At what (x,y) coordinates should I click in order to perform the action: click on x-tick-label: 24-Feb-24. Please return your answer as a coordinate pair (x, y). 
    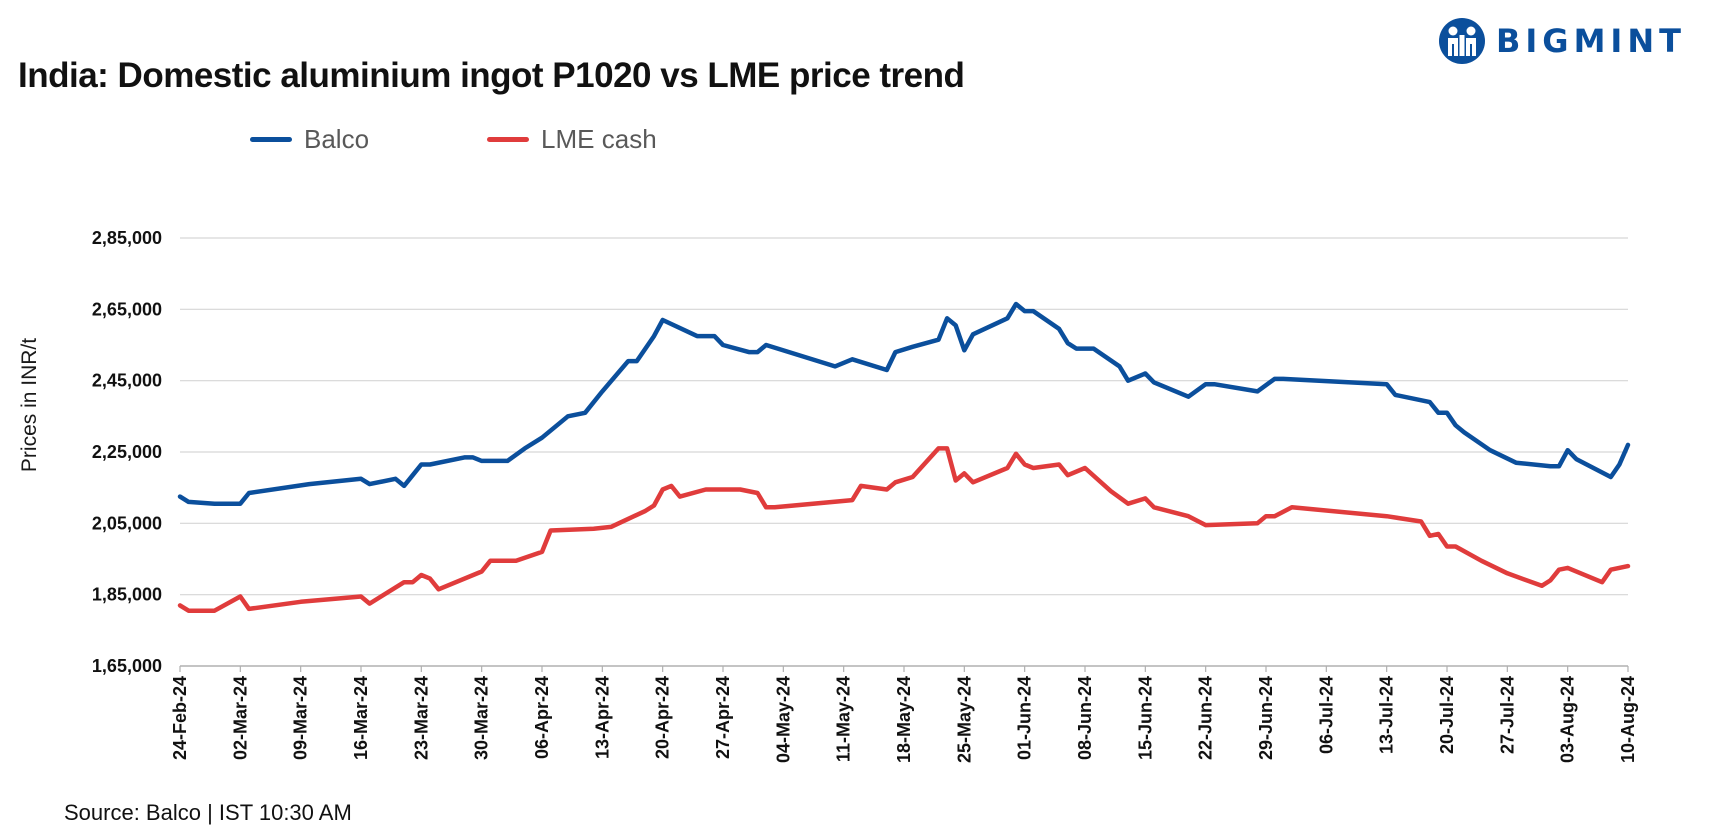
    Looking at the image, I should click on (180, 718).